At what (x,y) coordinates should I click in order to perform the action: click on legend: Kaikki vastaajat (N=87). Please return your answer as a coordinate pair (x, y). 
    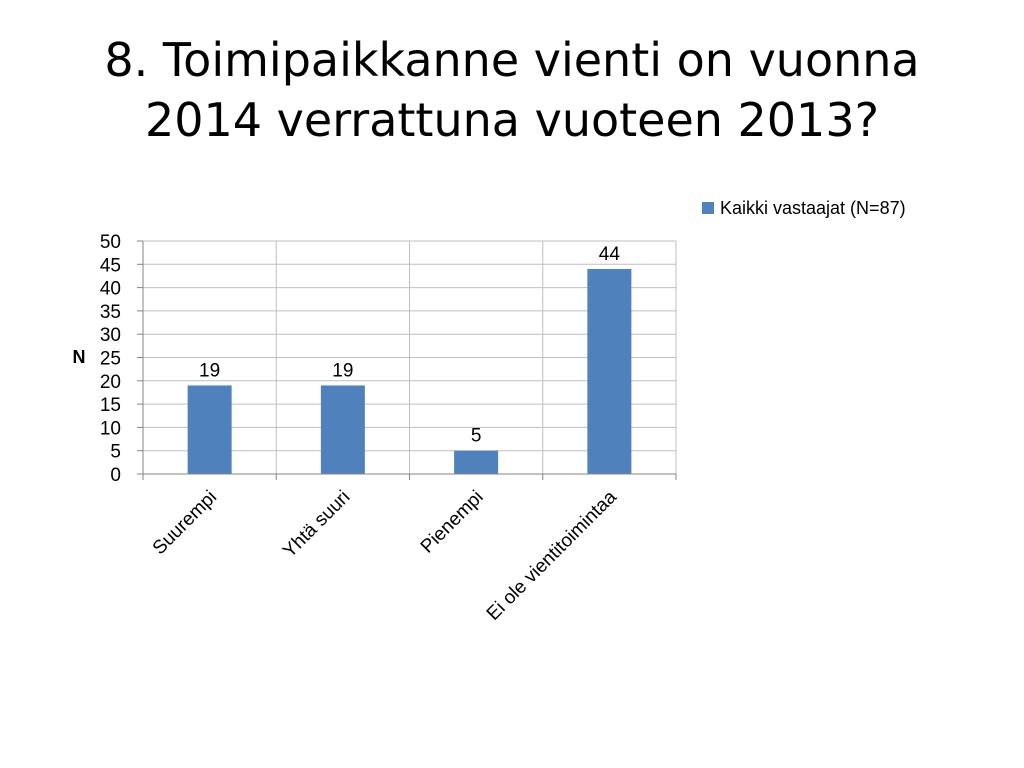
    Looking at the image, I should click on (804, 208).